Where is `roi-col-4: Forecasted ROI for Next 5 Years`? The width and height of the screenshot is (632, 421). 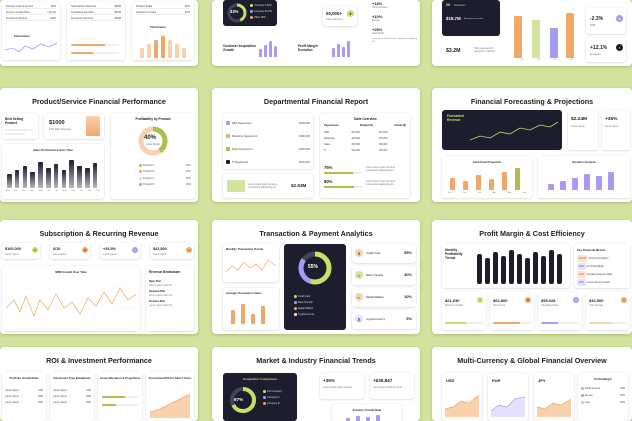 roi-col-4: Forecasted ROI for Next 5 Years is located at coordinates (170, 396).